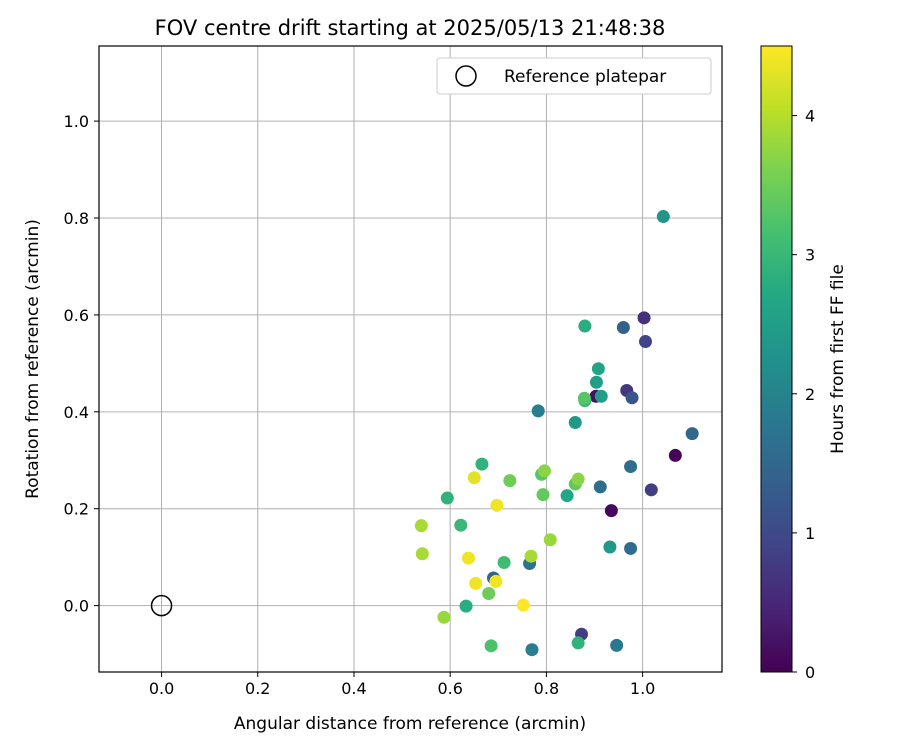 The height and width of the screenshot is (750, 900). I want to click on x-tick-label: 0.0, so click(161, 688).